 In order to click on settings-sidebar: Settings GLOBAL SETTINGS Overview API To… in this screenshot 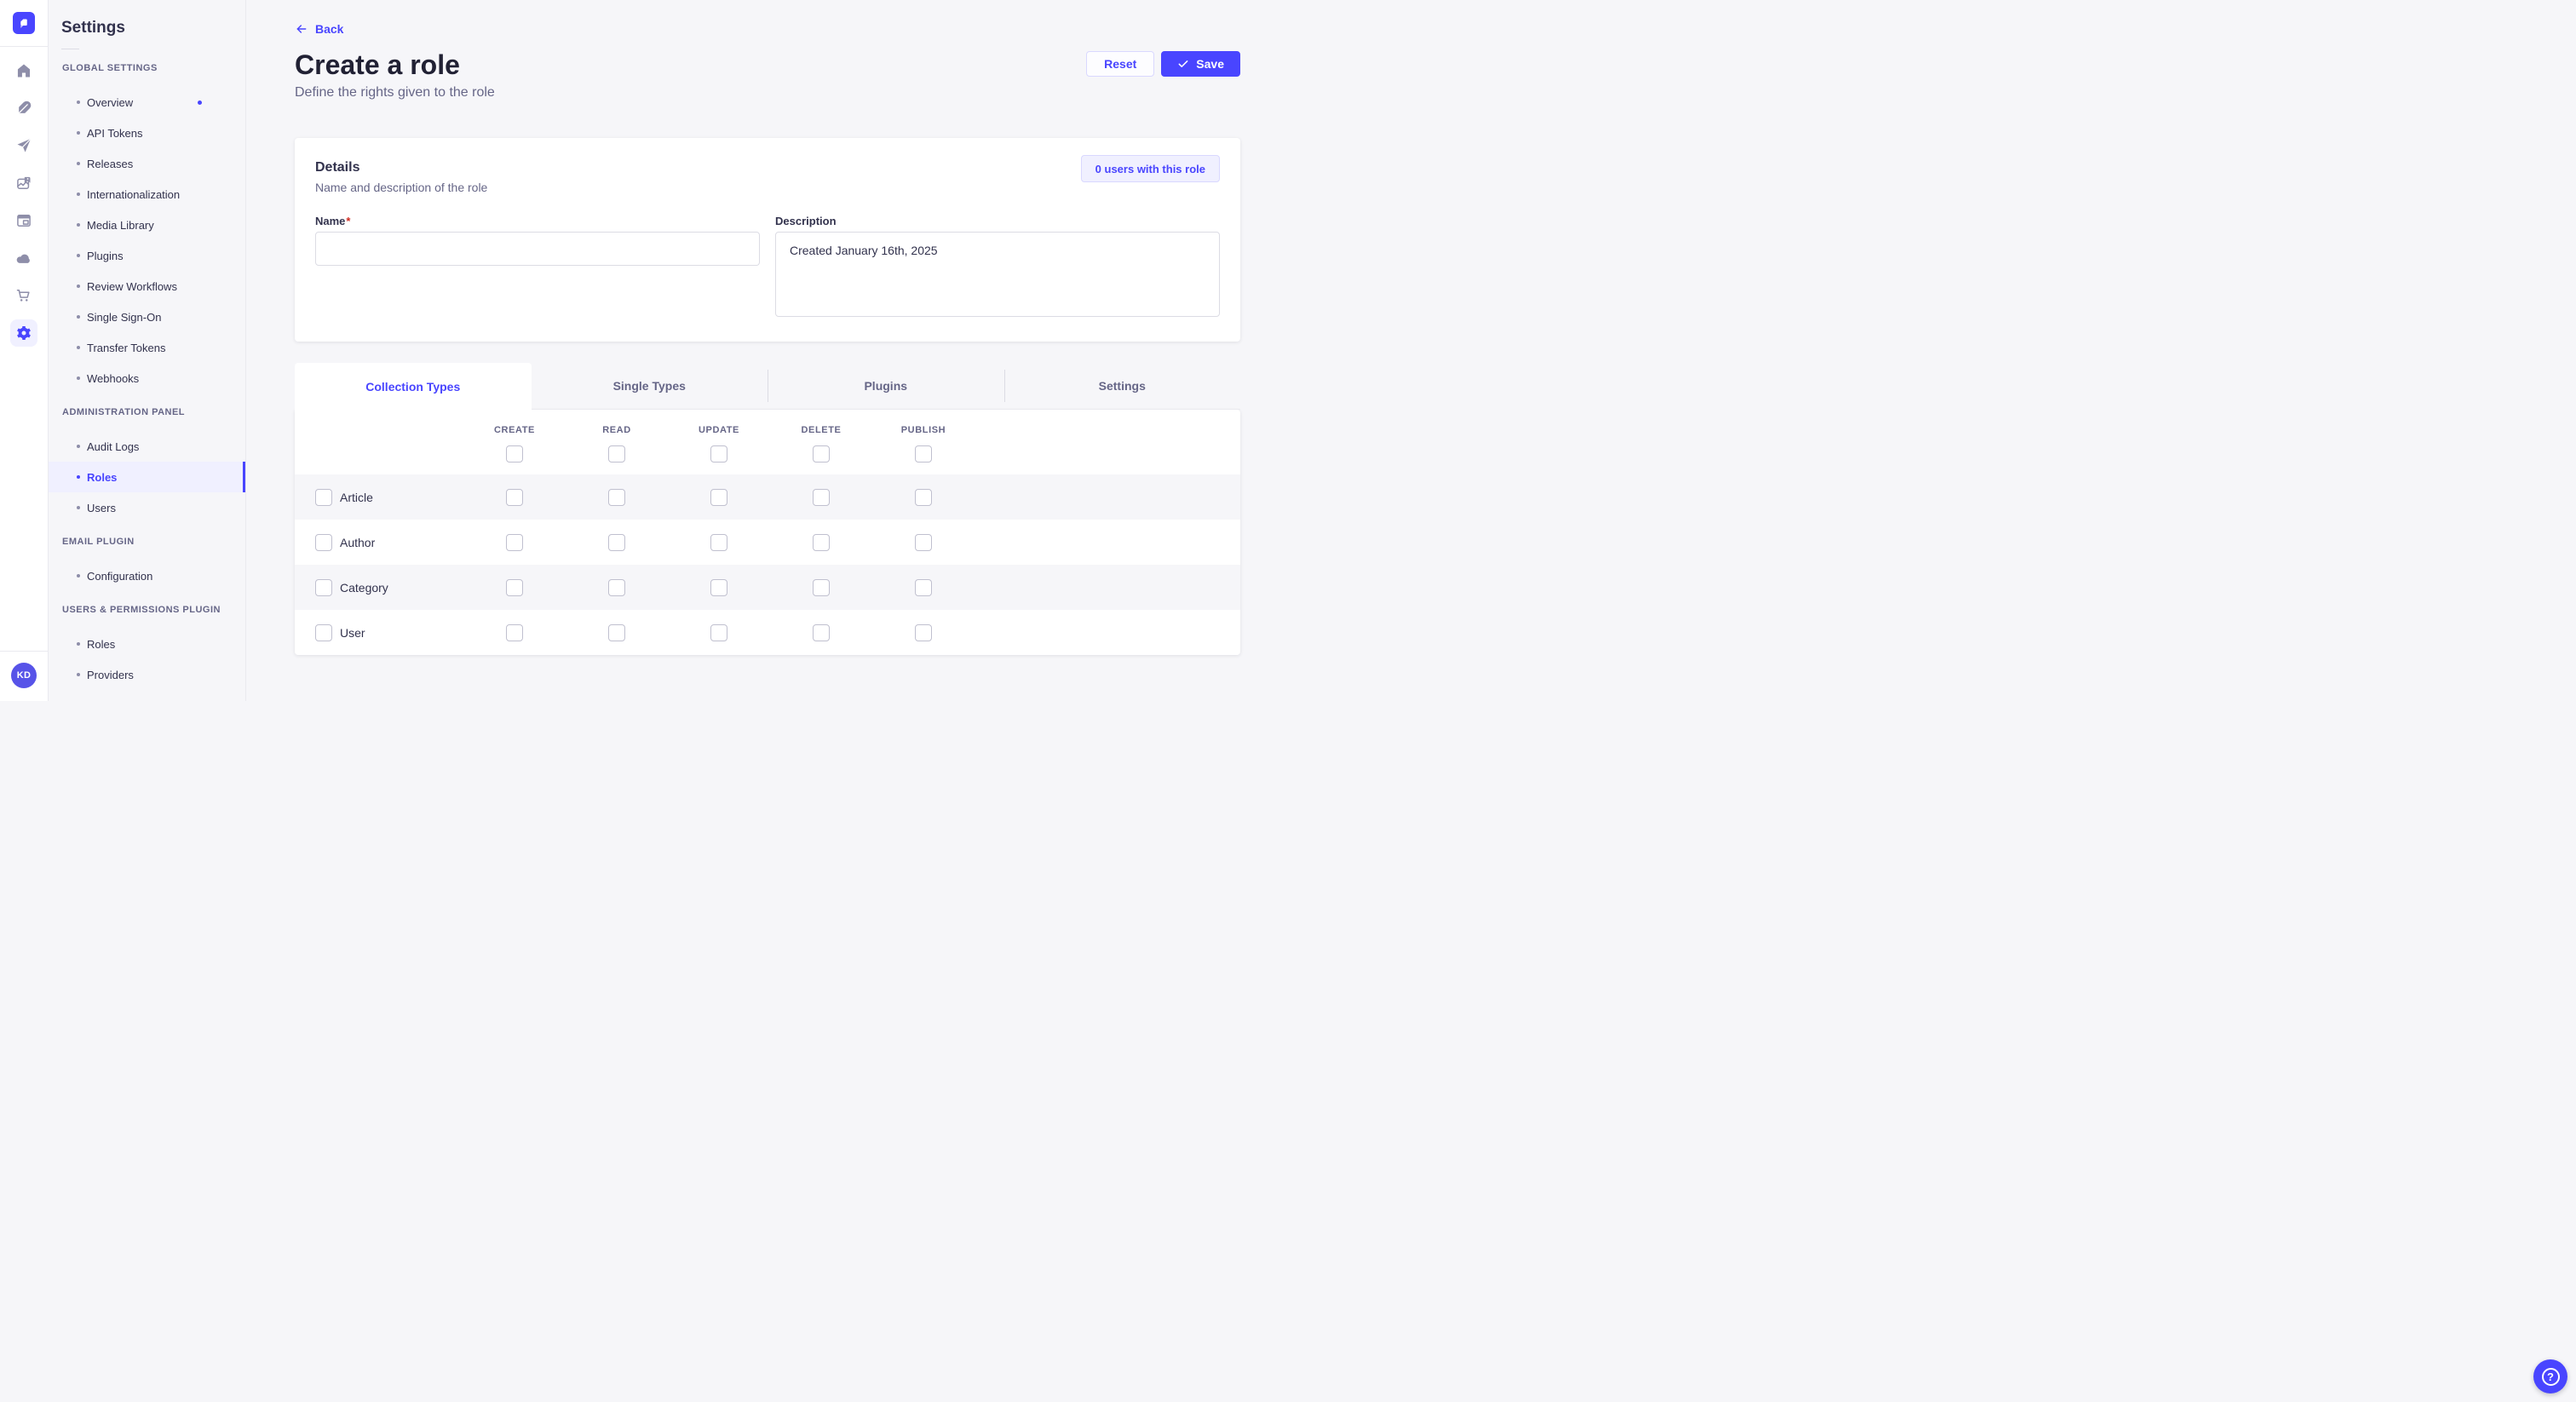, I will do `click(148, 350)`.